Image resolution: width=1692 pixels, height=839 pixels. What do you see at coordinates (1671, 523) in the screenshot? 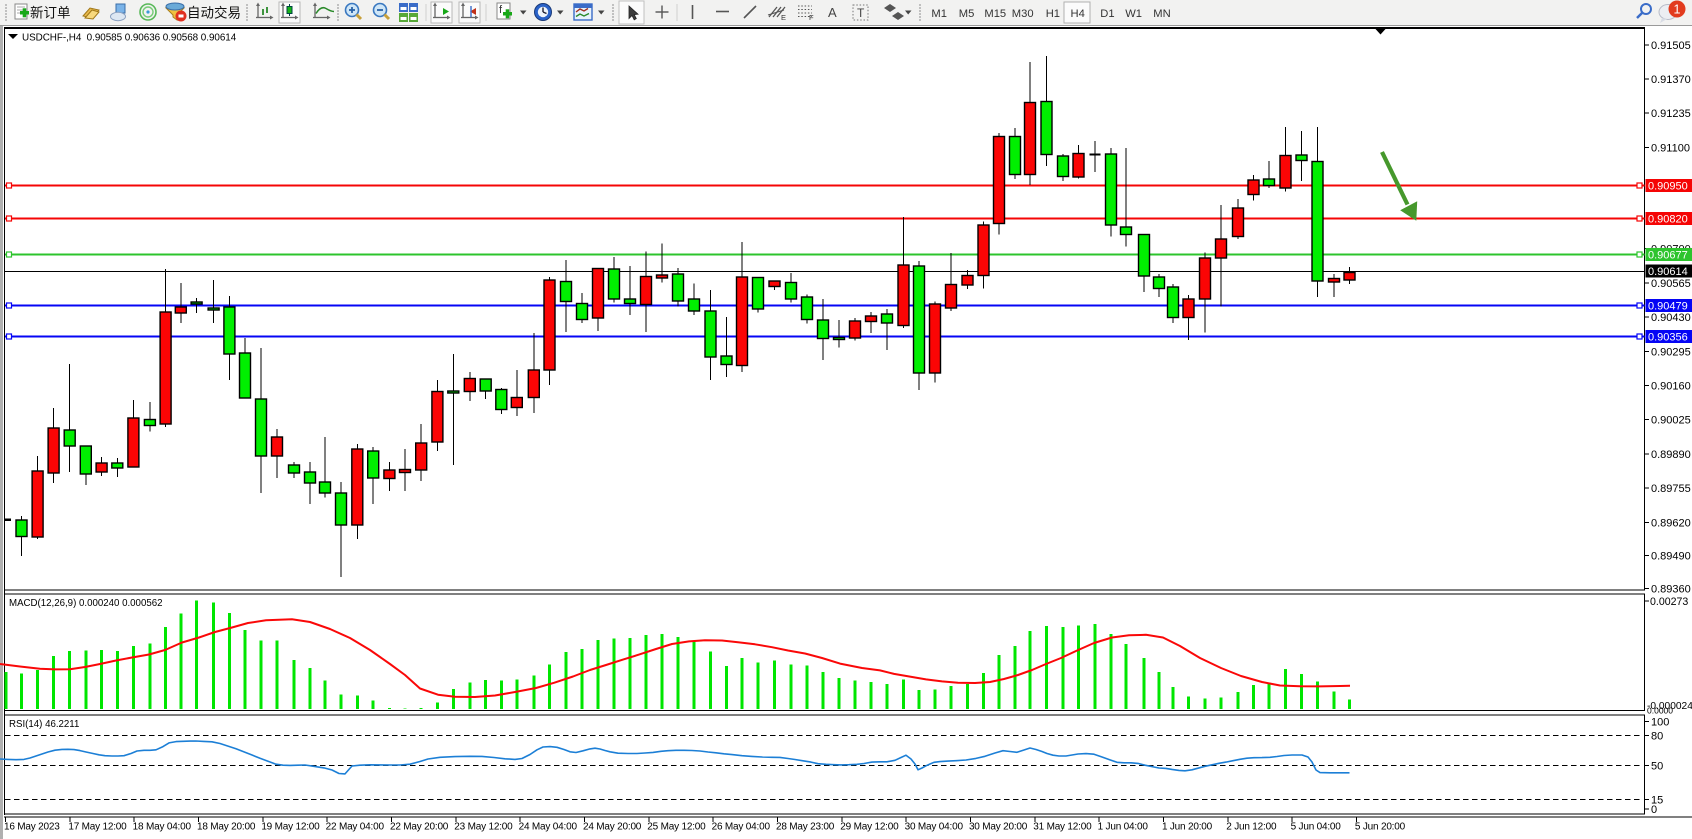
I see `svg-text: 0.89620` at bounding box center [1671, 523].